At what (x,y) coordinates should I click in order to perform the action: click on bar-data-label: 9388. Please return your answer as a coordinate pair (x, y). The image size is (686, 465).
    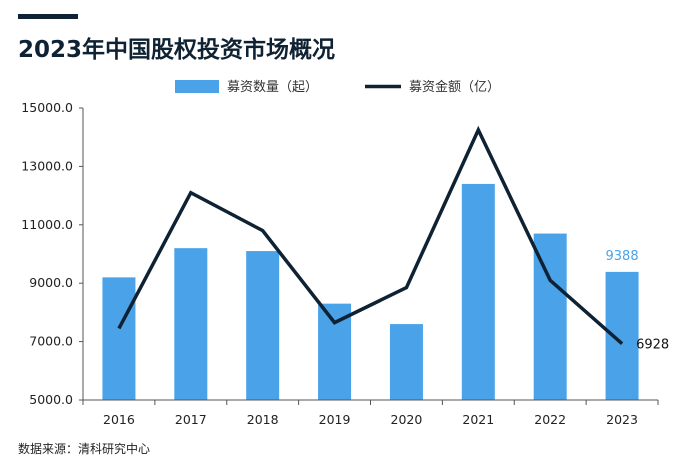
    Looking at the image, I should click on (622, 256).